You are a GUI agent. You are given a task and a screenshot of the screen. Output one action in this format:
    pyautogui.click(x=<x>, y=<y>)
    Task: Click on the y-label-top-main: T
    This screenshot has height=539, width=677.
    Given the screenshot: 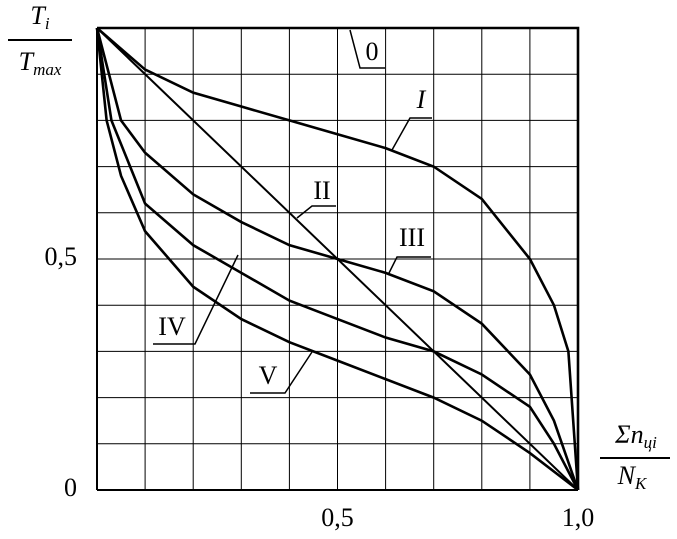 What is the action you would take?
    pyautogui.click(x=38, y=15)
    